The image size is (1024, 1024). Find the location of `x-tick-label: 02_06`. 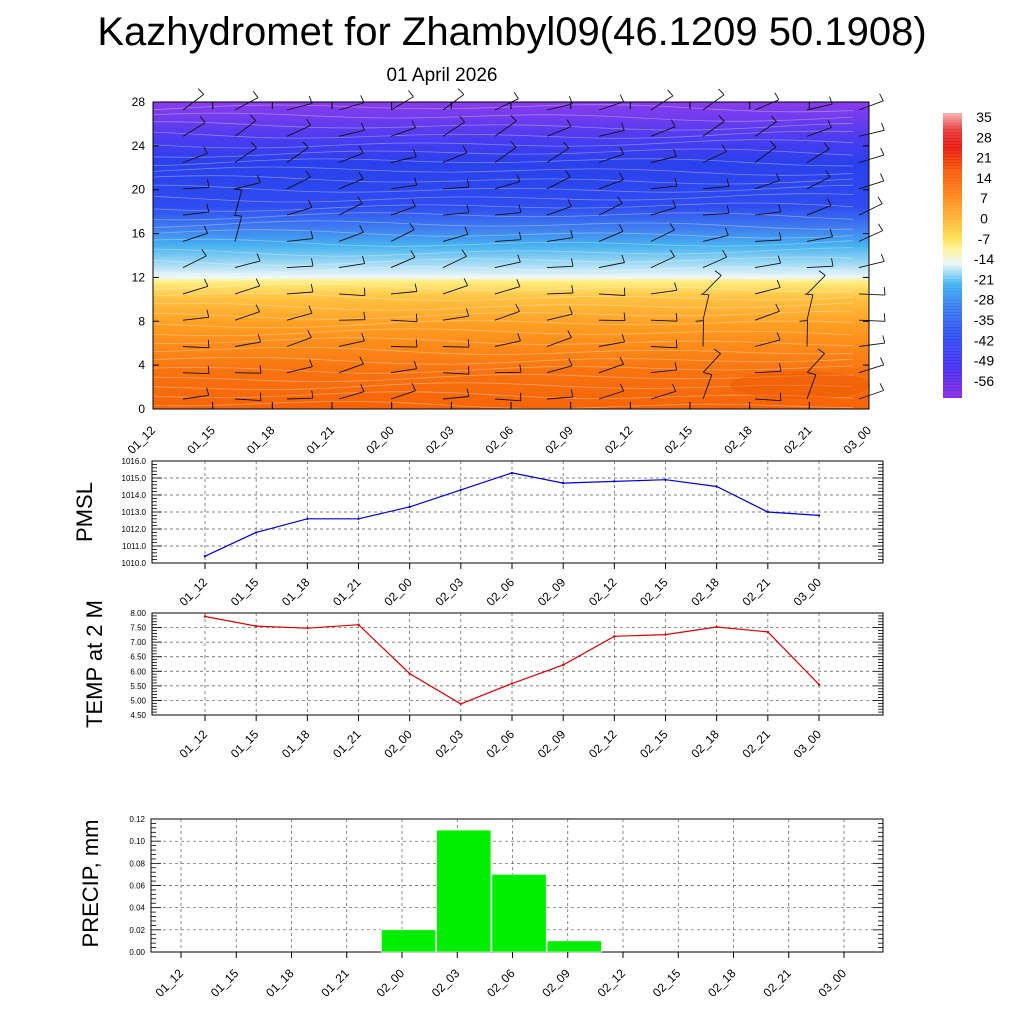

x-tick-label: 02_06 is located at coordinates (501, 744).